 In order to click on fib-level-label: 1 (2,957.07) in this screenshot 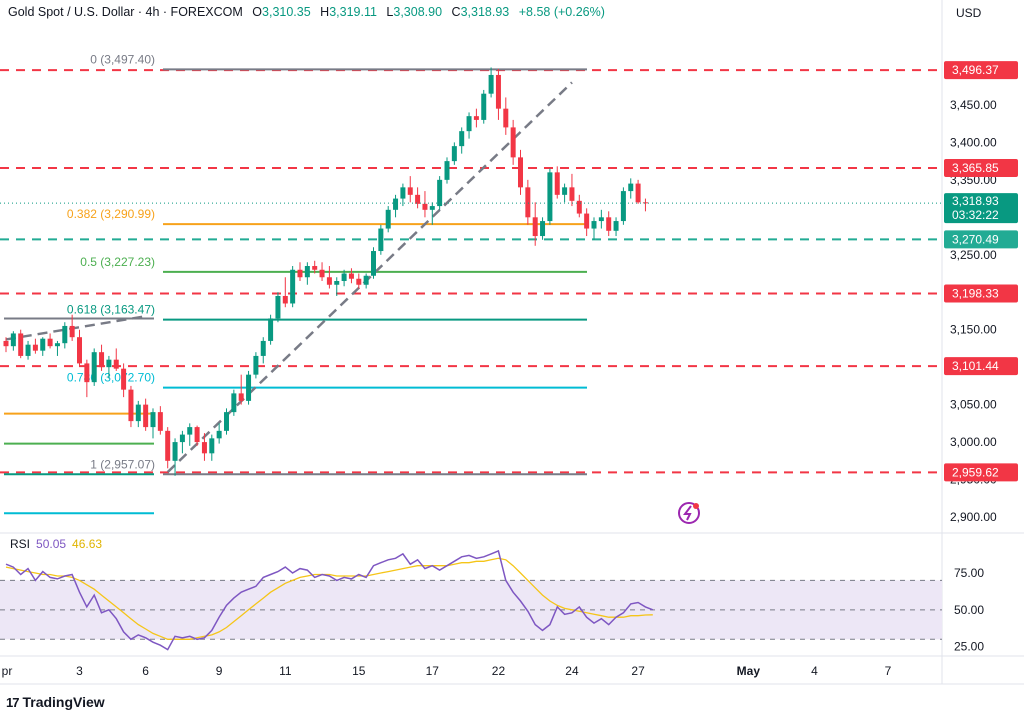, I will do `click(122, 464)`.